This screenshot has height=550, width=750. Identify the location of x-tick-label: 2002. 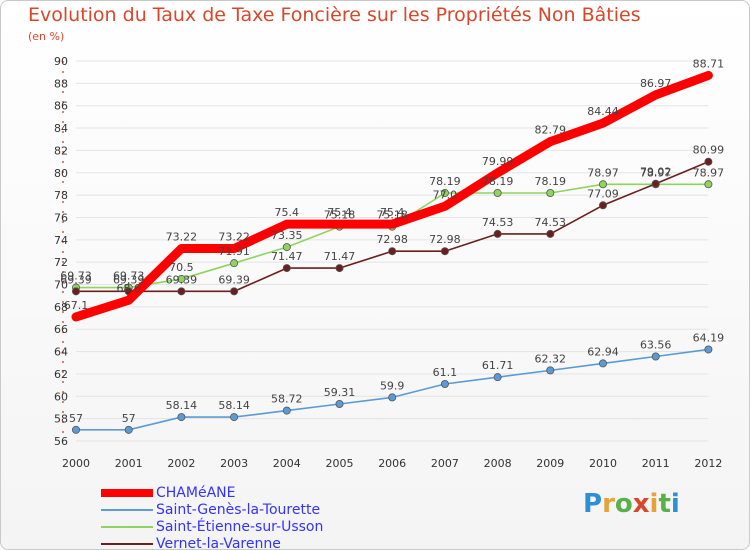
(181, 463).